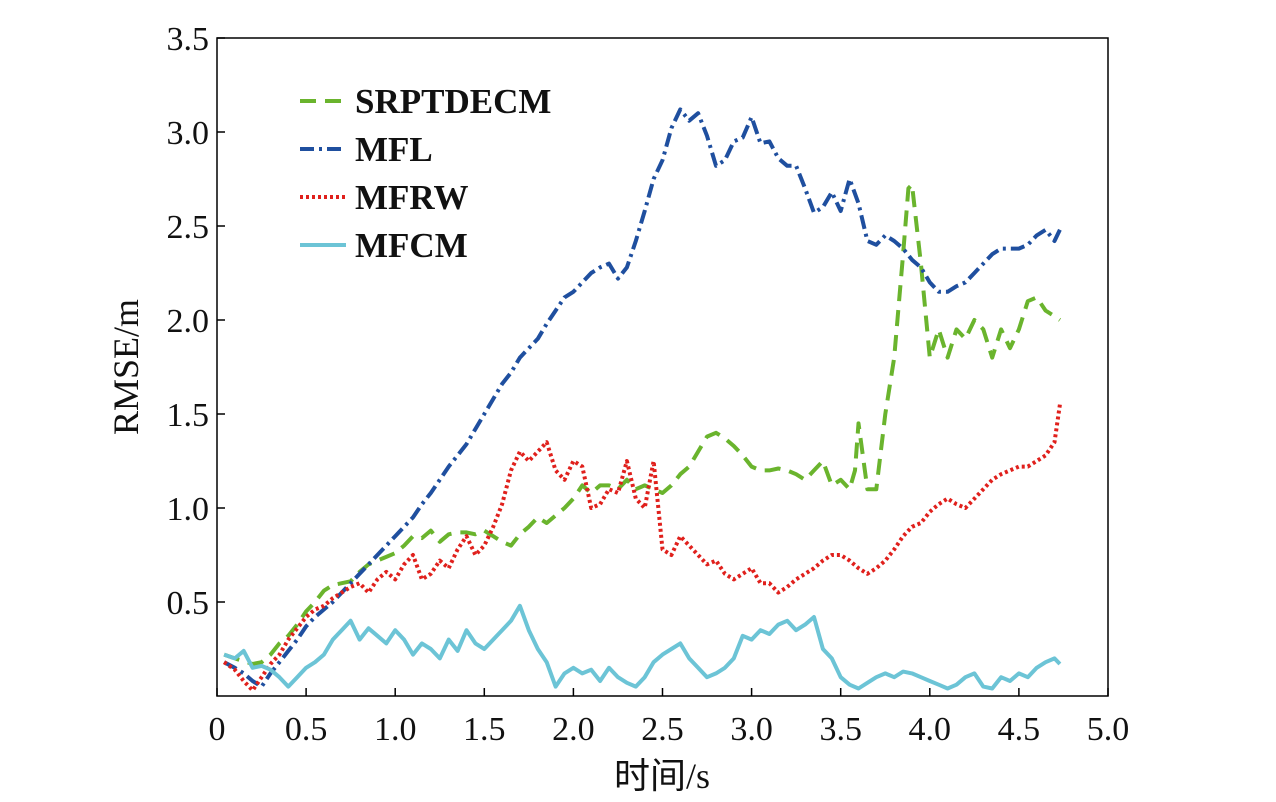 Image resolution: width=1276 pixels, height=802 pixels. What do you see at coordinates (662, 776) in the screenshot?
I see `x-axis-title: 时间/s` at bounding box center [662, 776].